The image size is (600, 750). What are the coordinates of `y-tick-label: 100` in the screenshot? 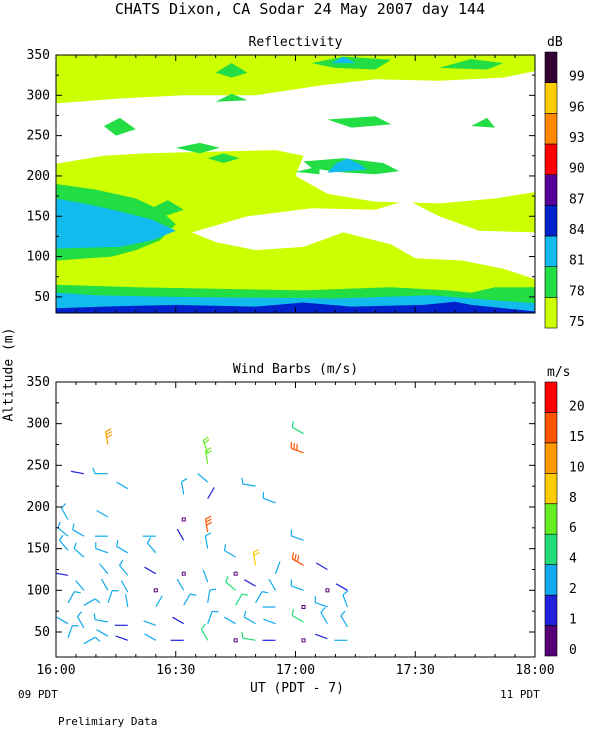 It's located at (38, 257).